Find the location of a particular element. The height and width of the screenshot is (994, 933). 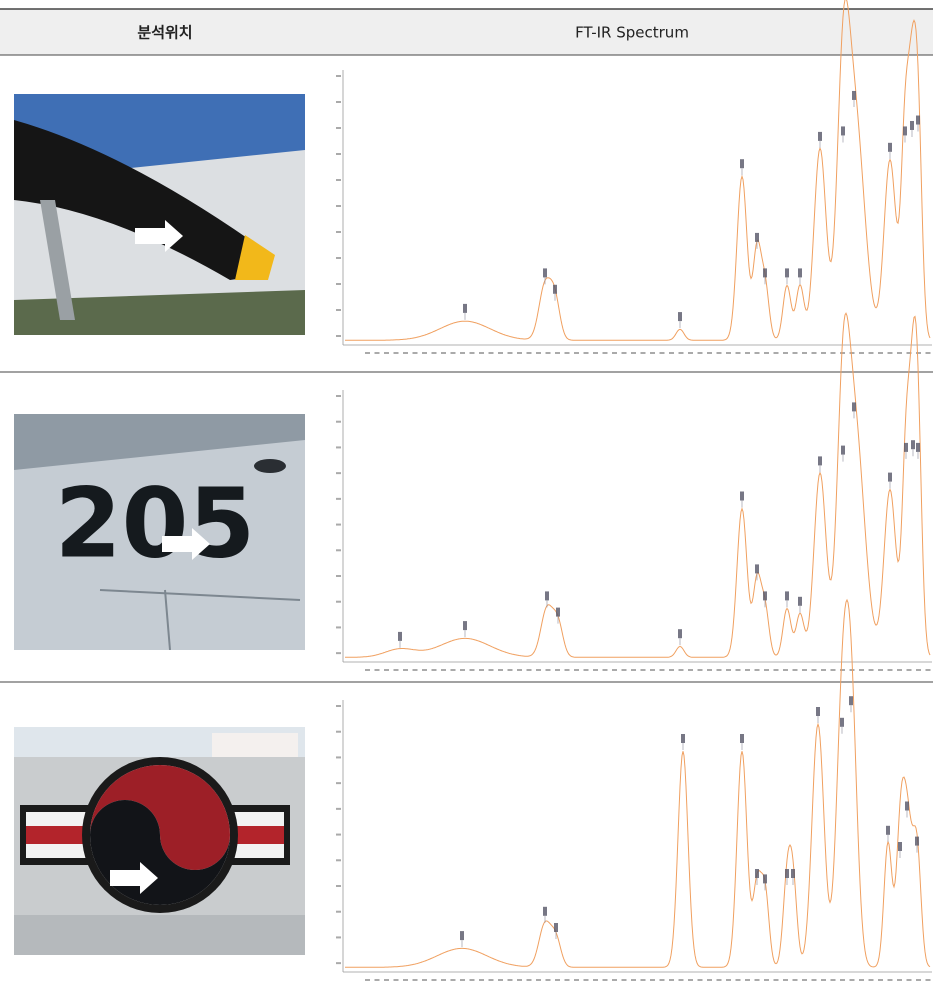

header-location: 분석위치 is located at coordinates (164, 33).